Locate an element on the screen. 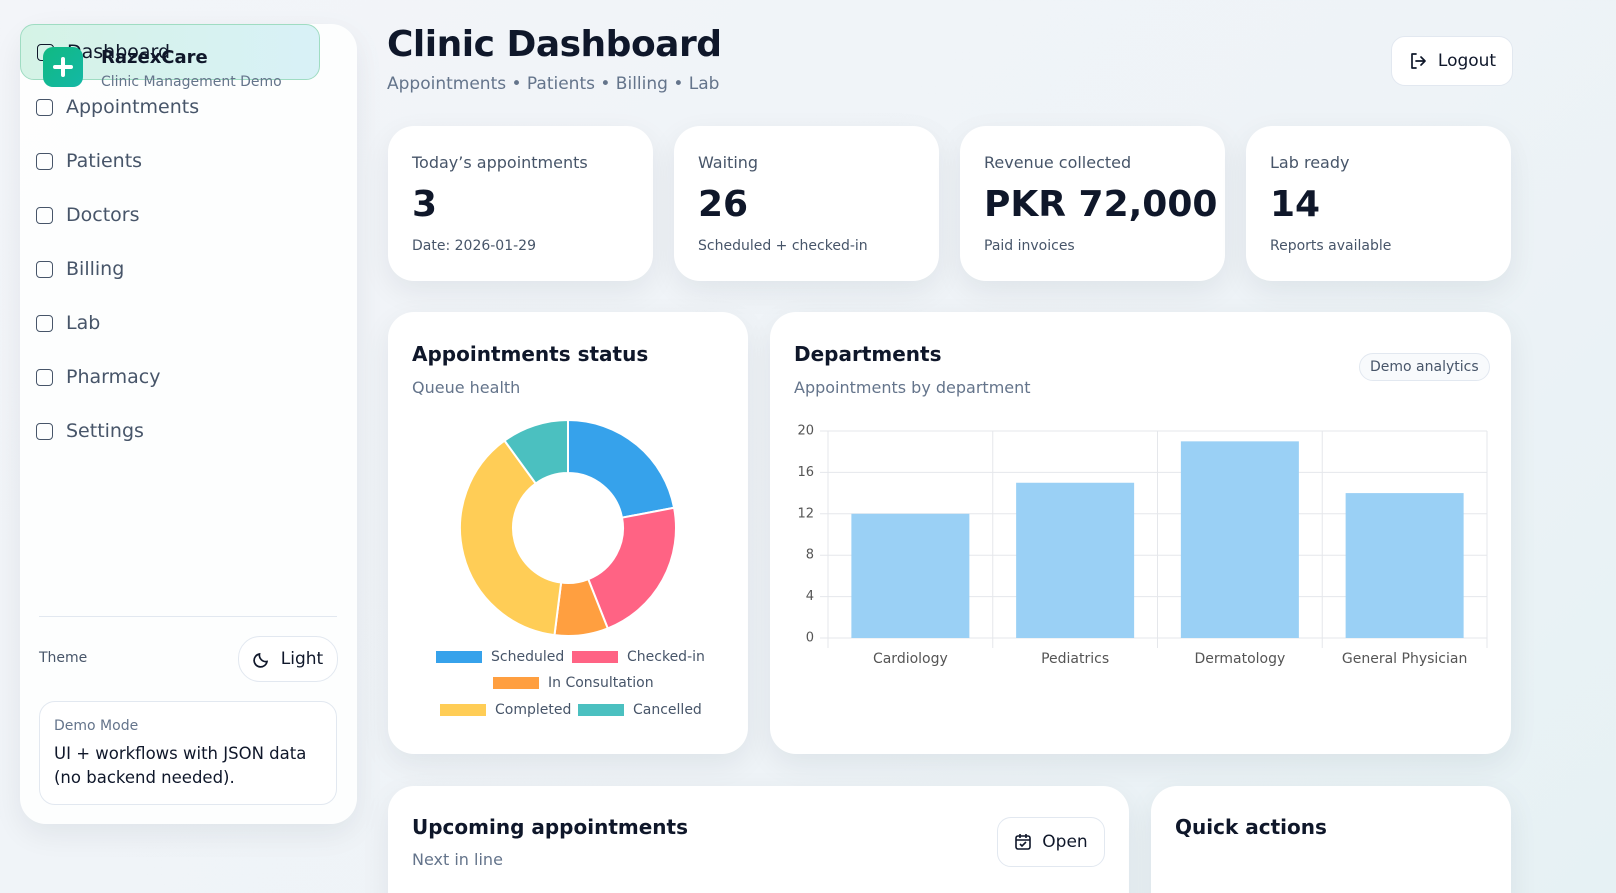 The image size is (1616, 893). stat-card: Revenue collected PKR 72,000 Paid invoices is located at coordinates (1092, 203).